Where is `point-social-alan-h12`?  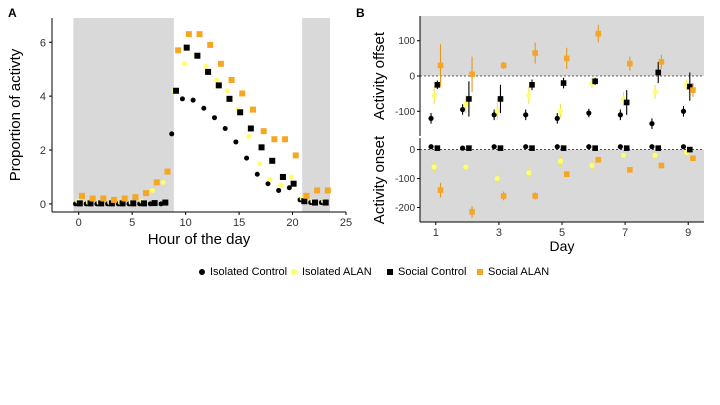
point-social-alan-h12 is located at coordinates (210, 44).